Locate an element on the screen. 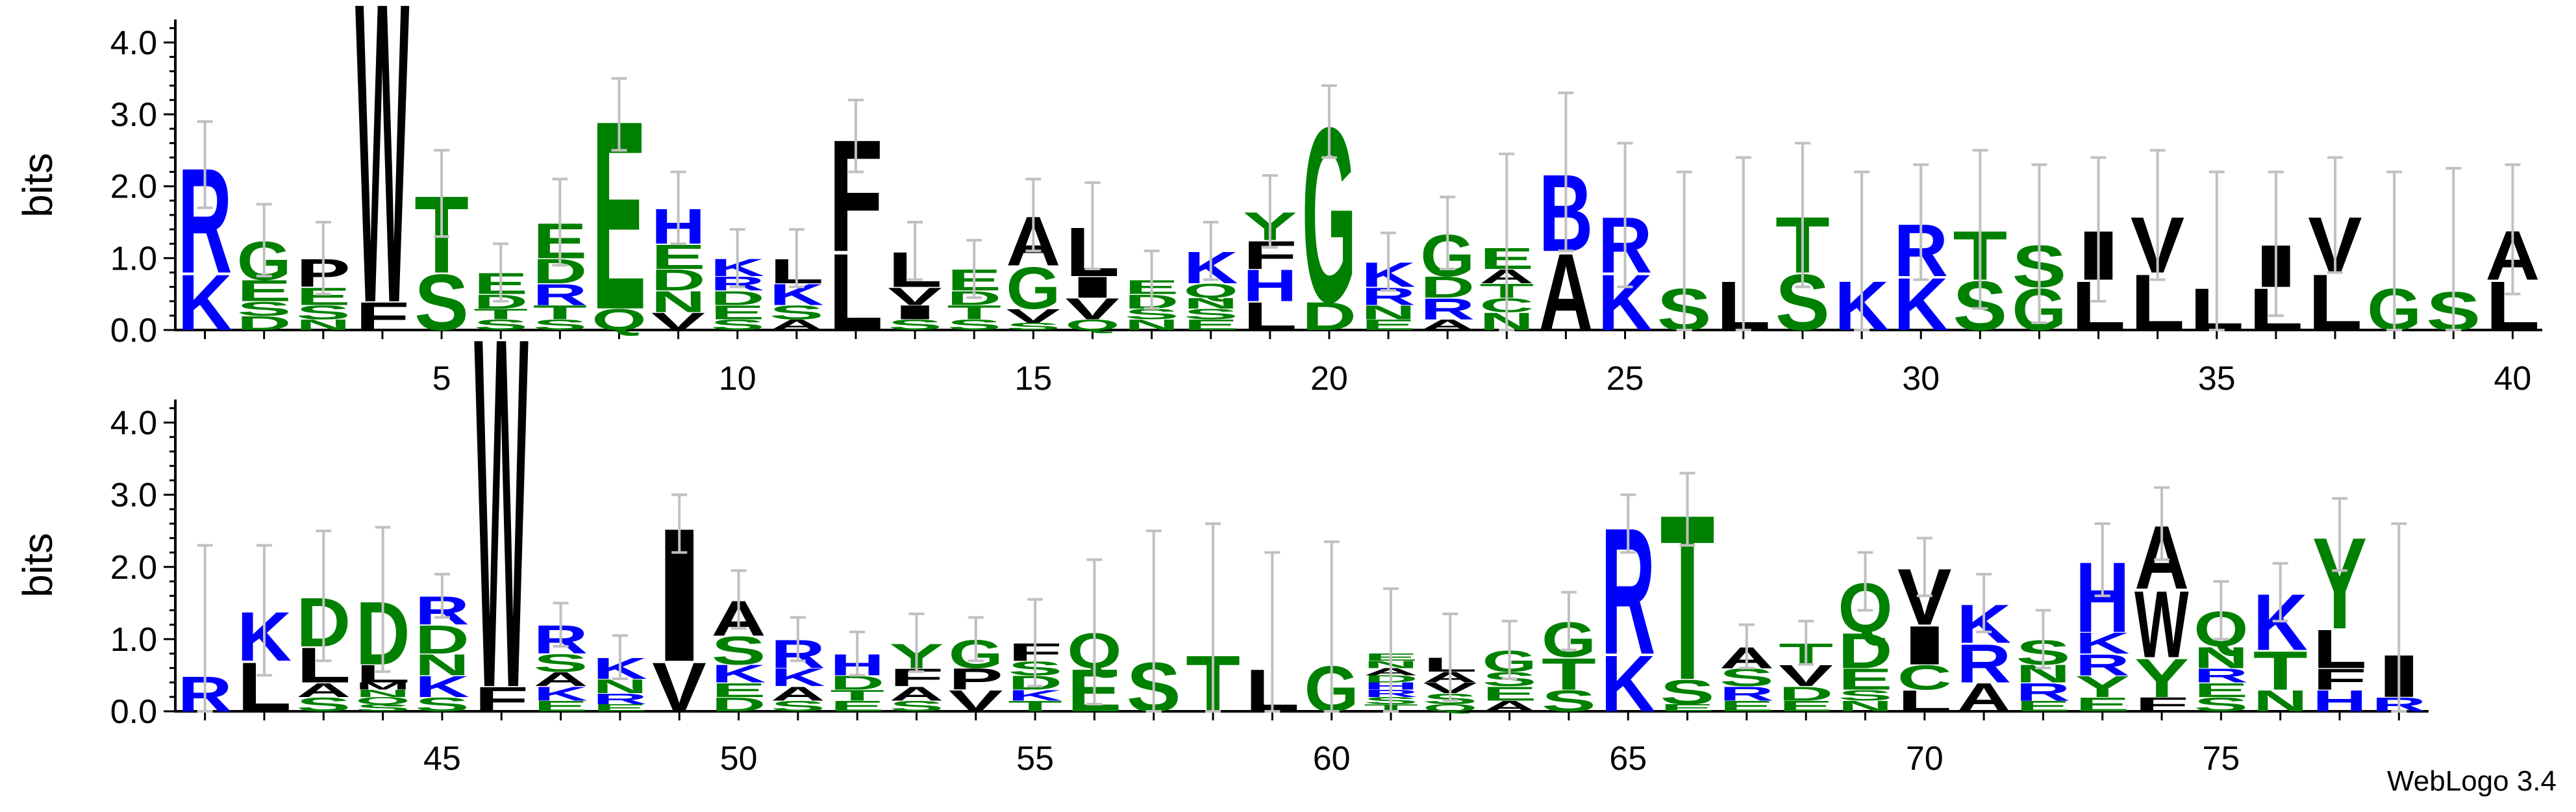 Image resolution: width=2576 pixels, height=812 pixels. logo-column-25: KR is located at coordinates (1625, 245).